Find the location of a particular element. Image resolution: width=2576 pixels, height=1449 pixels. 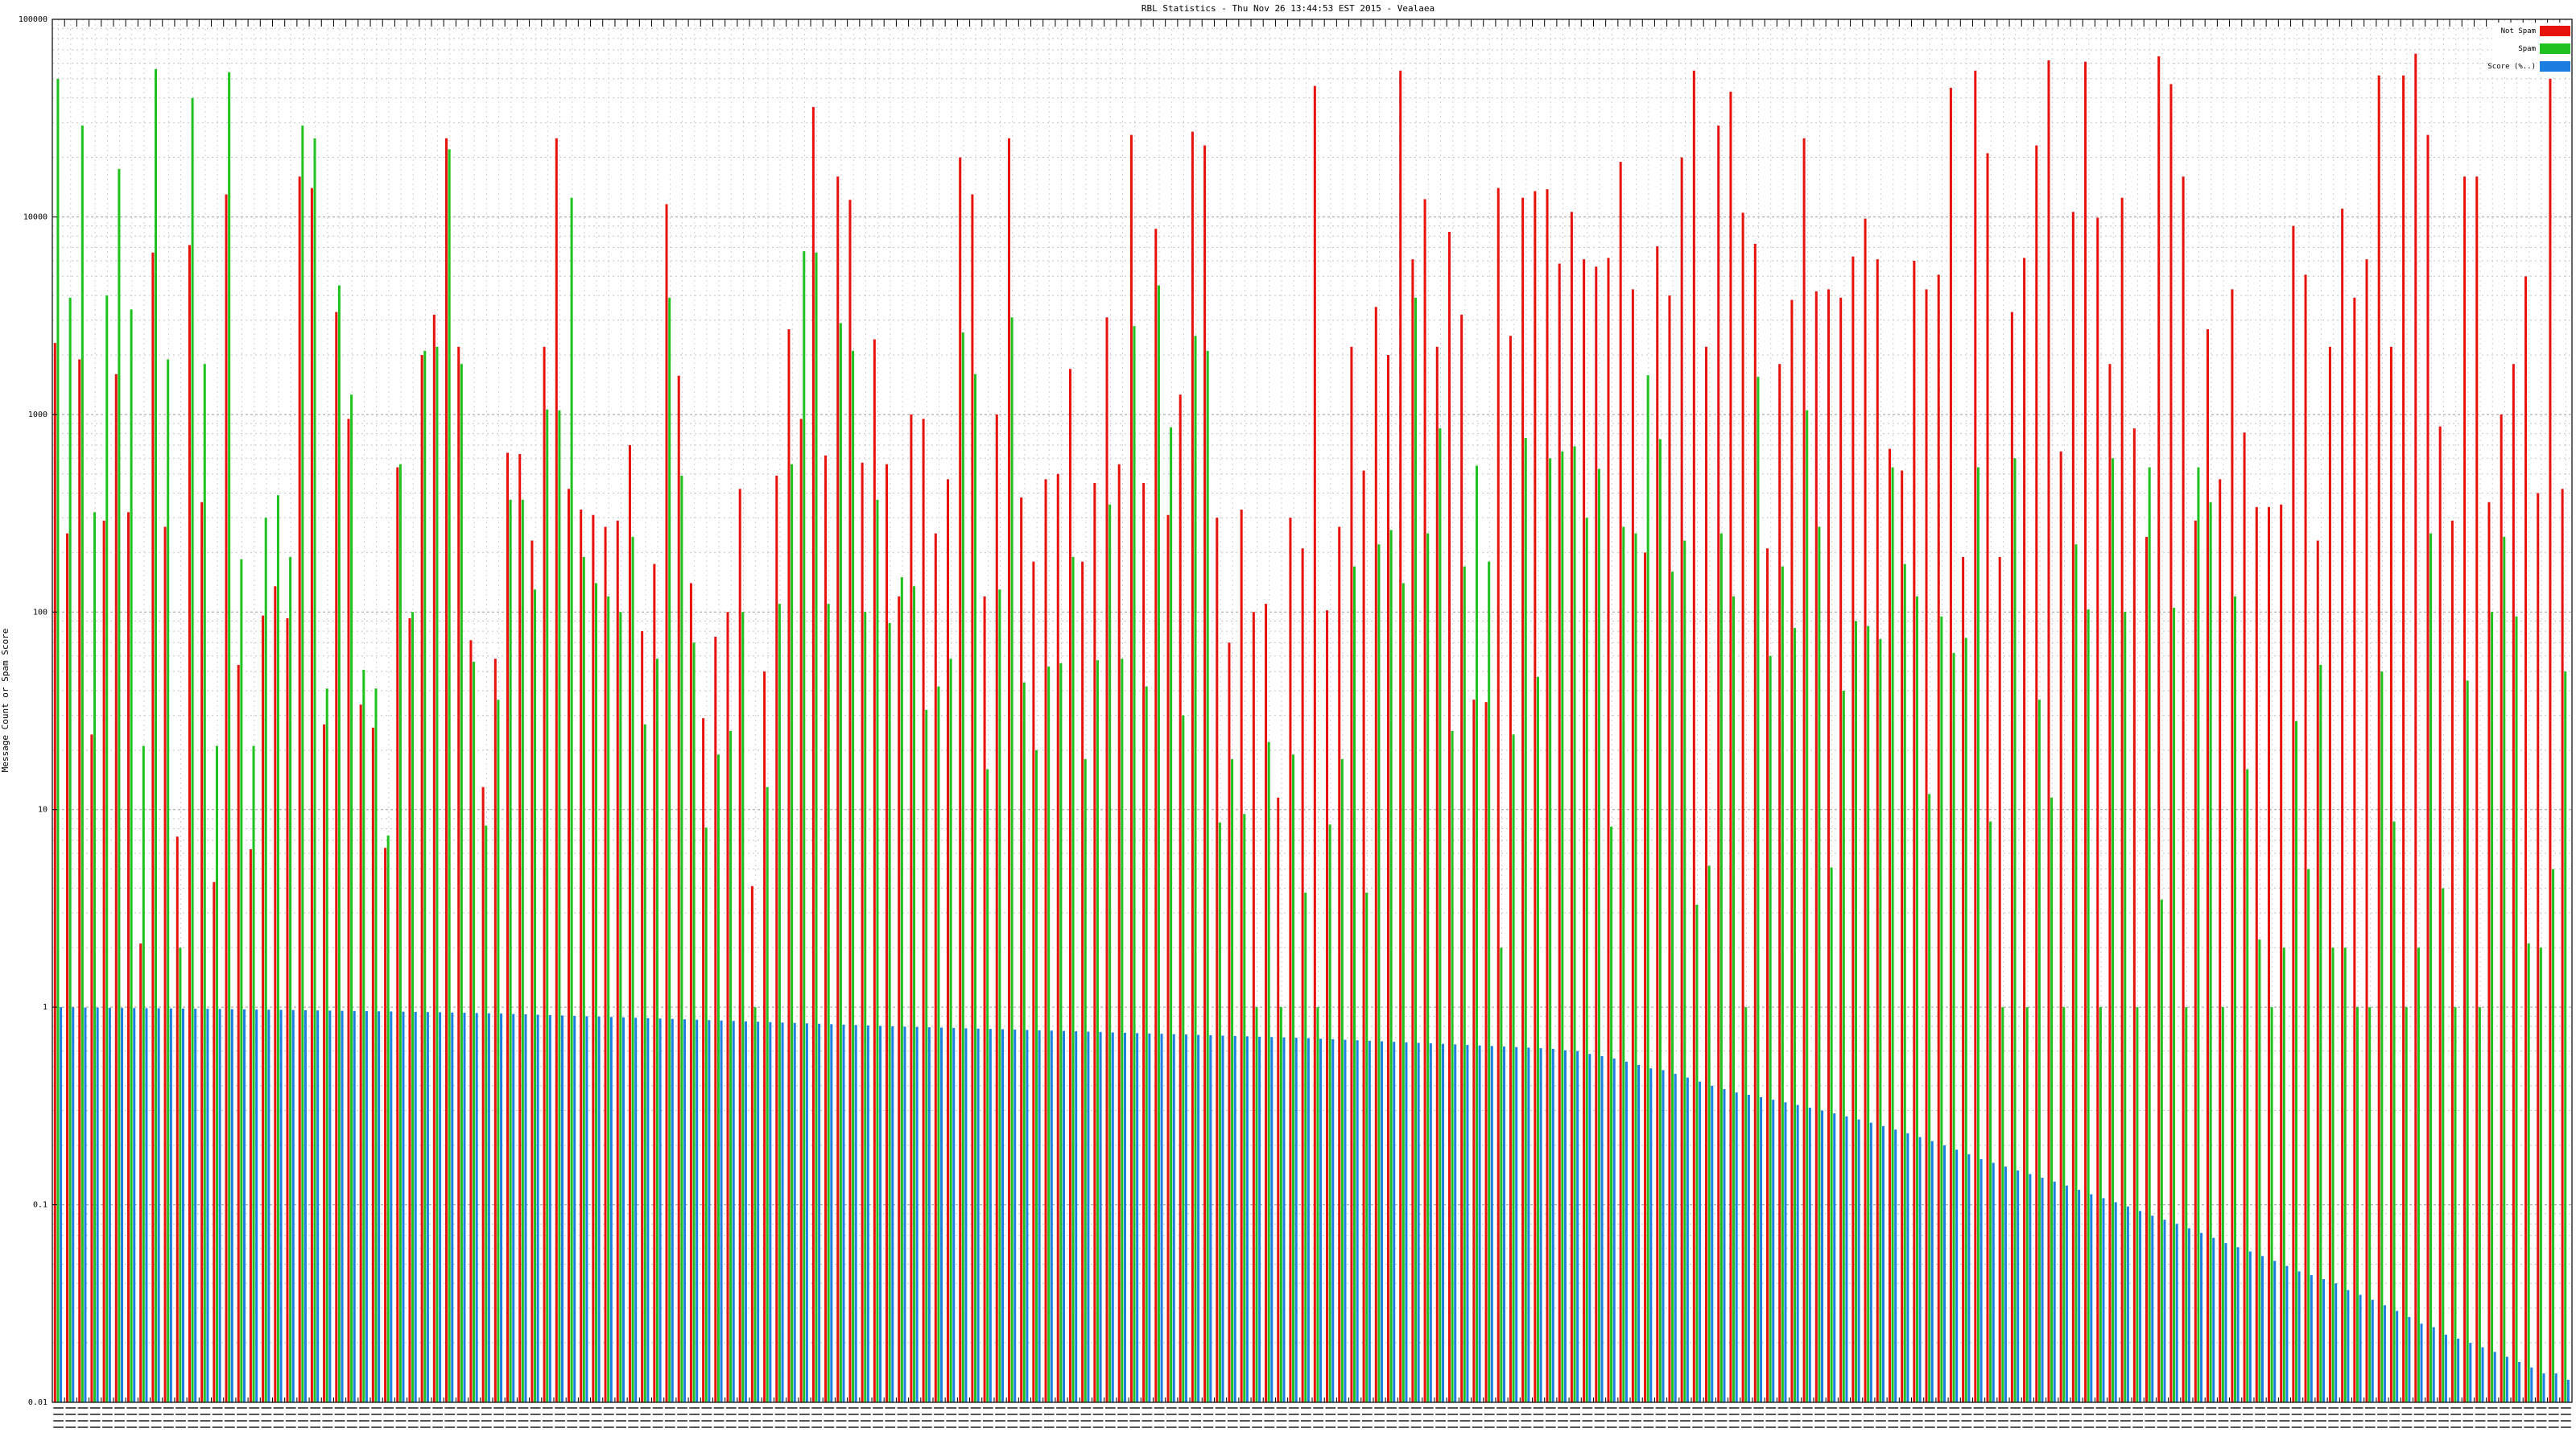

y-axis-label: Message Count or Spam Score is located at coordinates (5, 701).